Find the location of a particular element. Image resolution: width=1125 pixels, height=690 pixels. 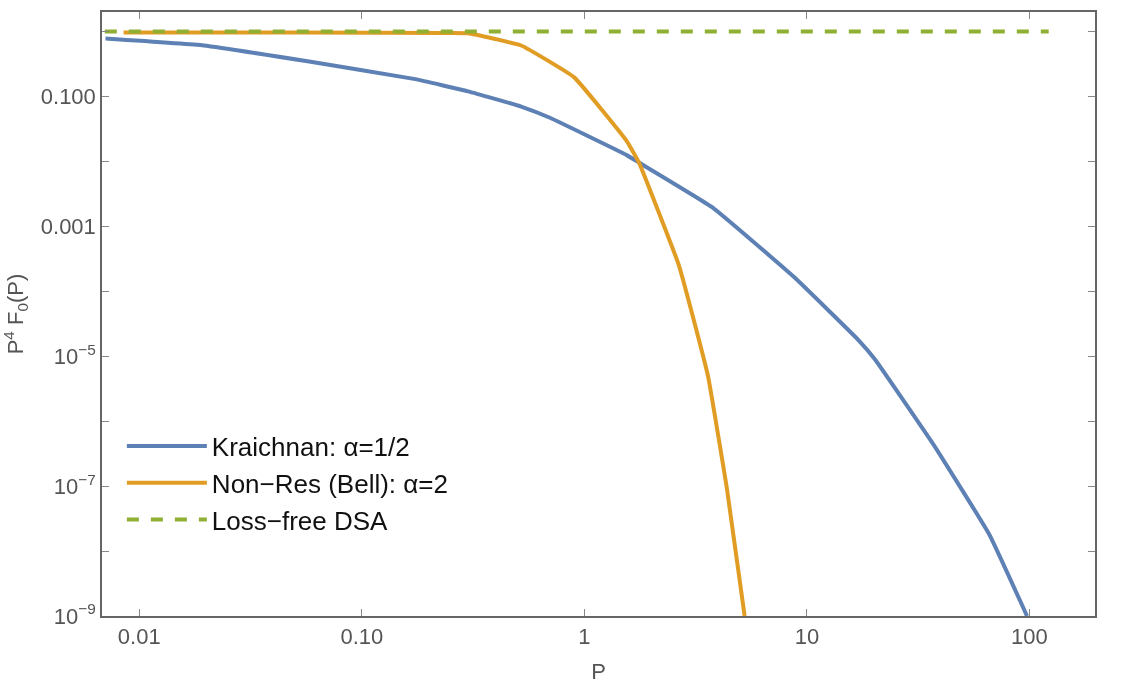

legend-label: Kraichnan: α=1/2 is located at coordinates (310, 447).